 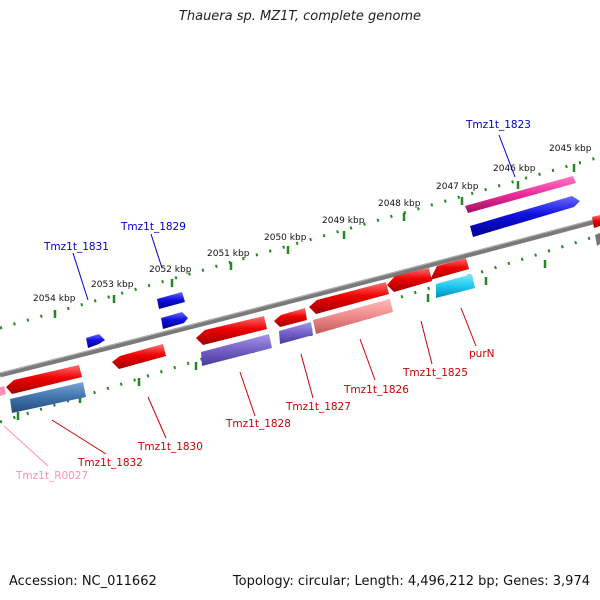 What do you see at coordinates (228, 254) in the screenshot?
I see `kbp-label-2051: 2051 kbp` at bounding box center [228, 254].